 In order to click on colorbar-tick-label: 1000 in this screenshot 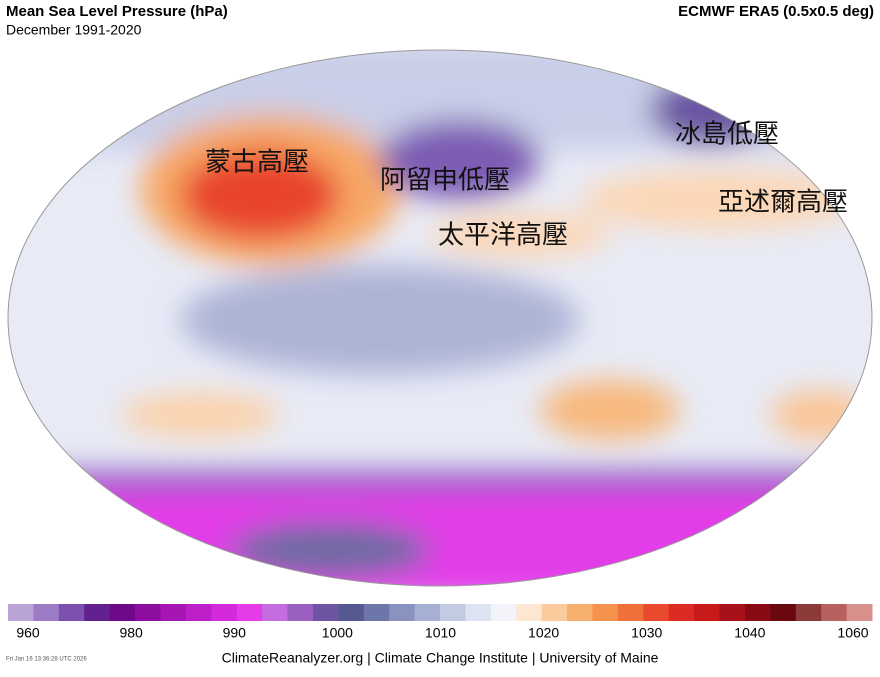, I will do `click(337, 633)`.